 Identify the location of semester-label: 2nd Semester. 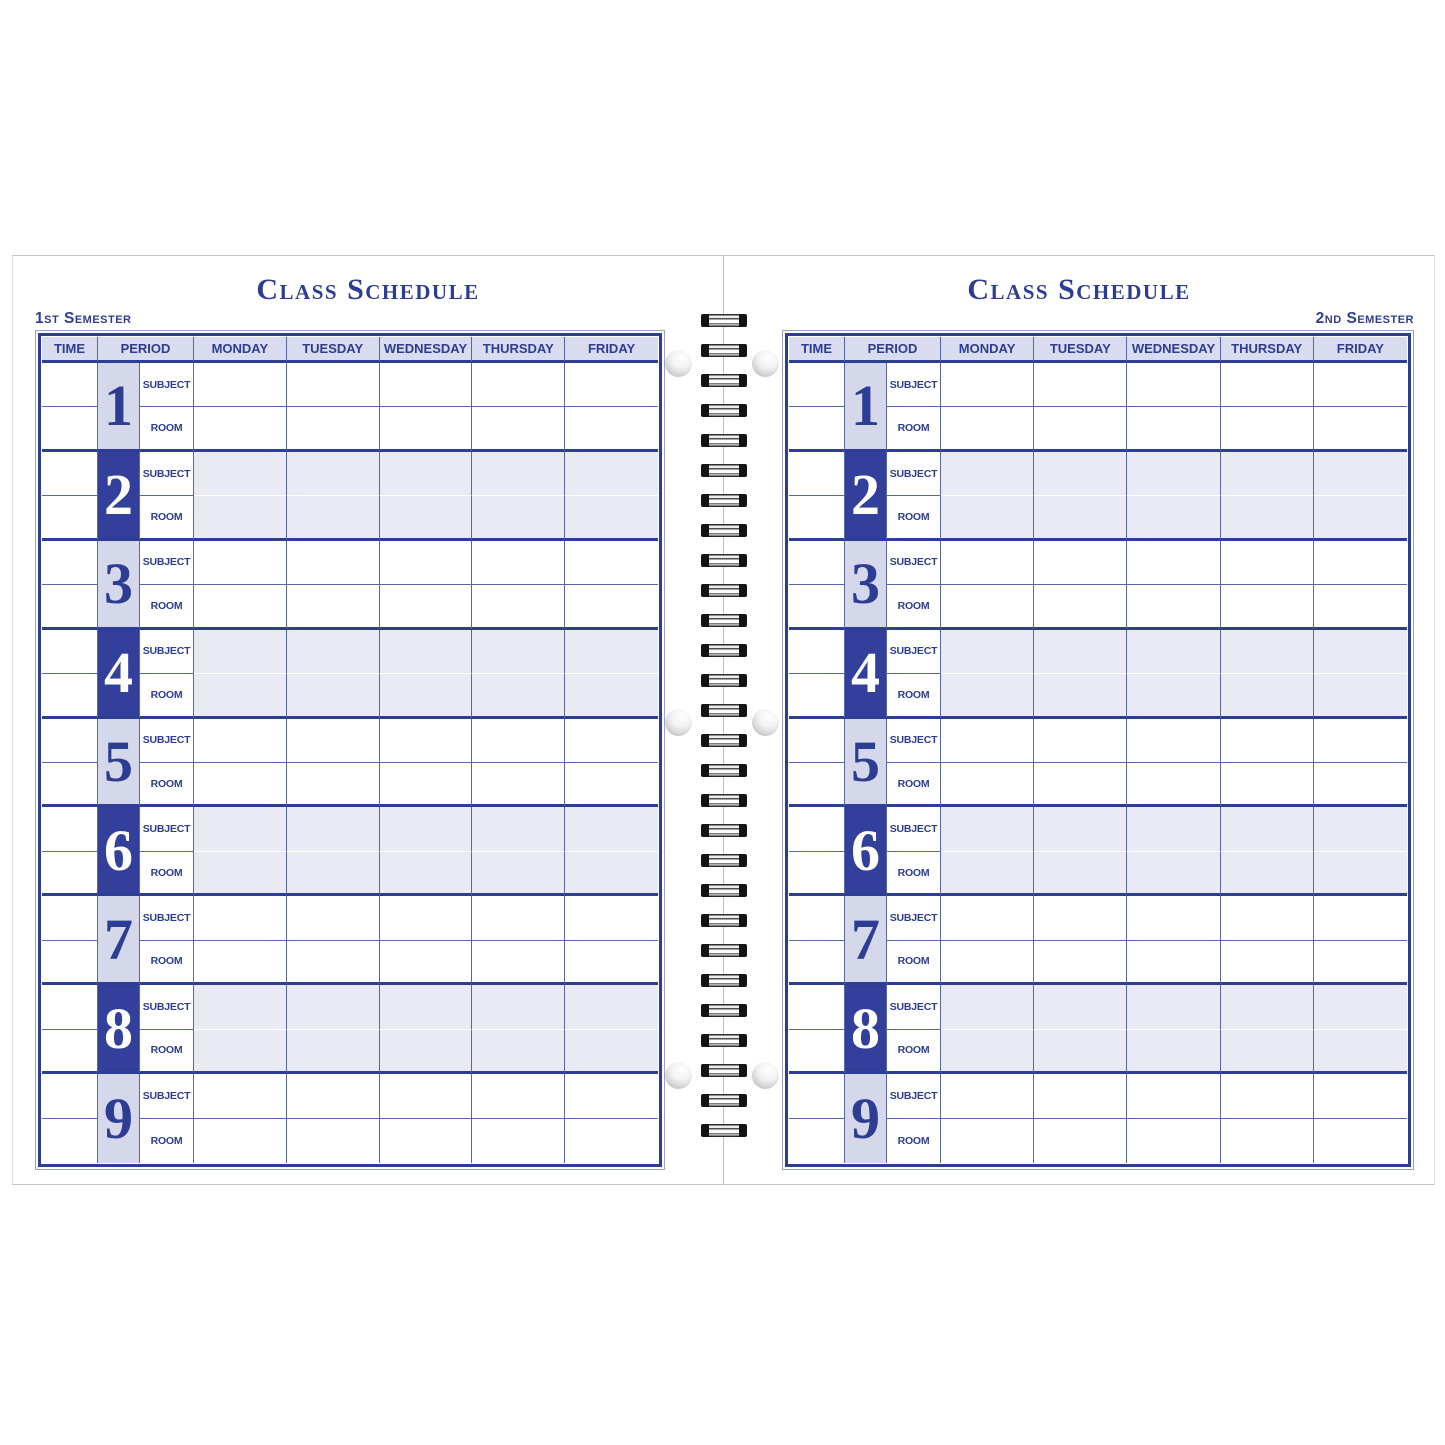
(1364, 318).